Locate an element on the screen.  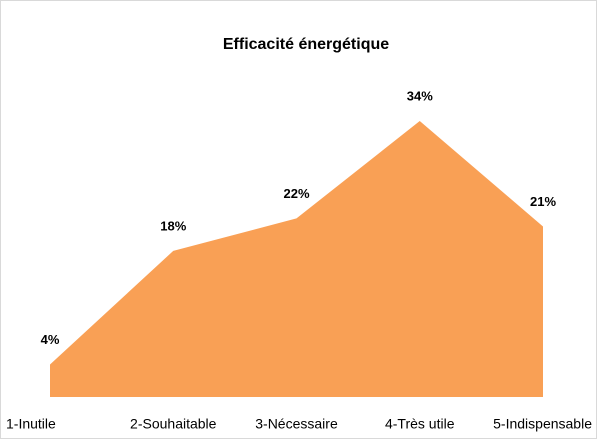
x-tick-label: 5-Indispensable is located at coordinates (542, 424).